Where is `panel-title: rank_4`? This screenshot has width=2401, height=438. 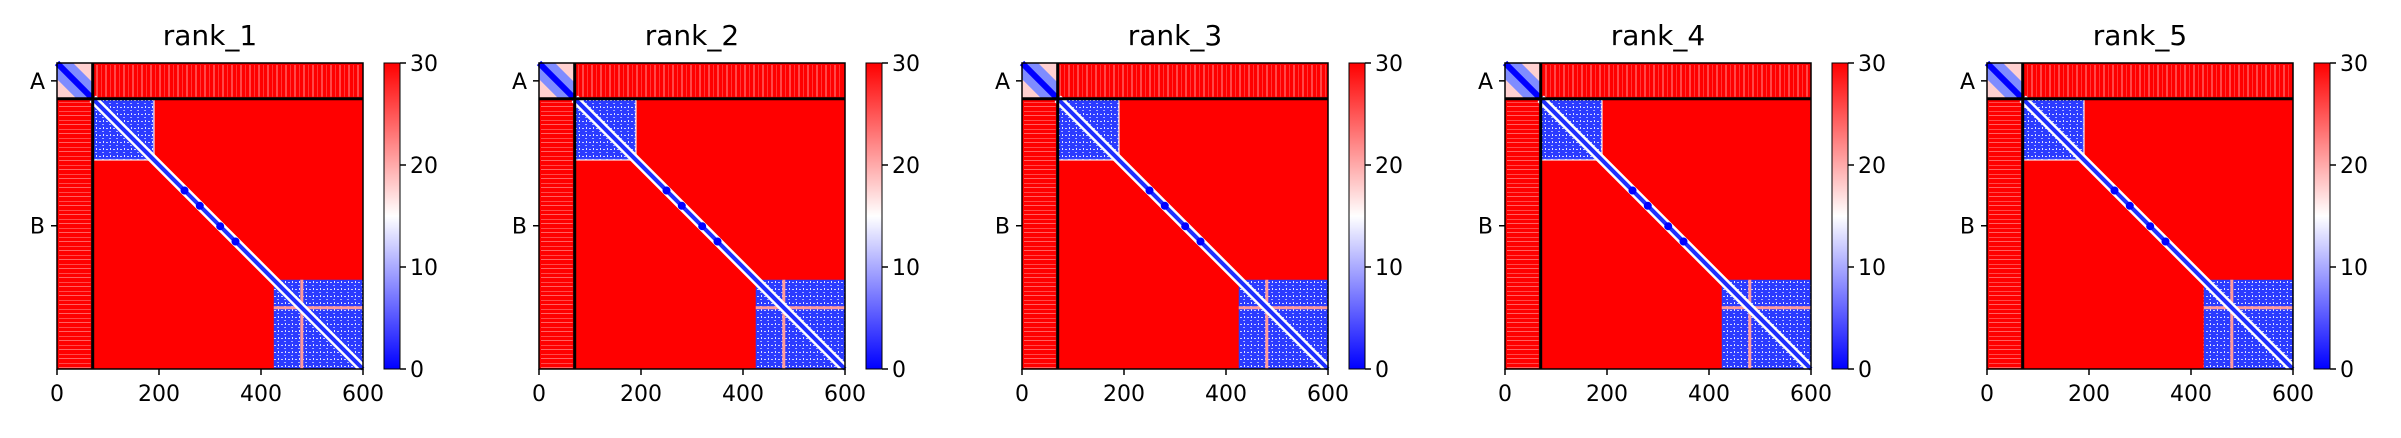 panel-title: rank_4 is located at coordinates (1658, 35).